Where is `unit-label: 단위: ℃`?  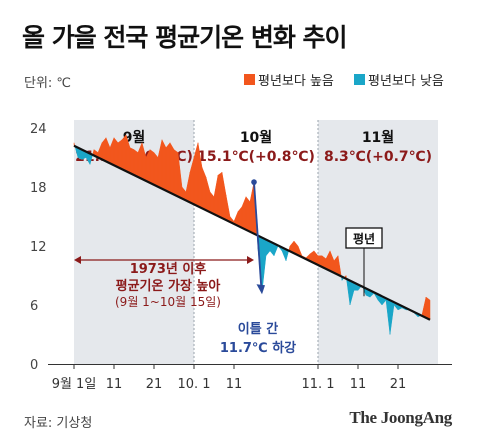
unit-label: 단위: ℃ is located at coordinates (48, 83).